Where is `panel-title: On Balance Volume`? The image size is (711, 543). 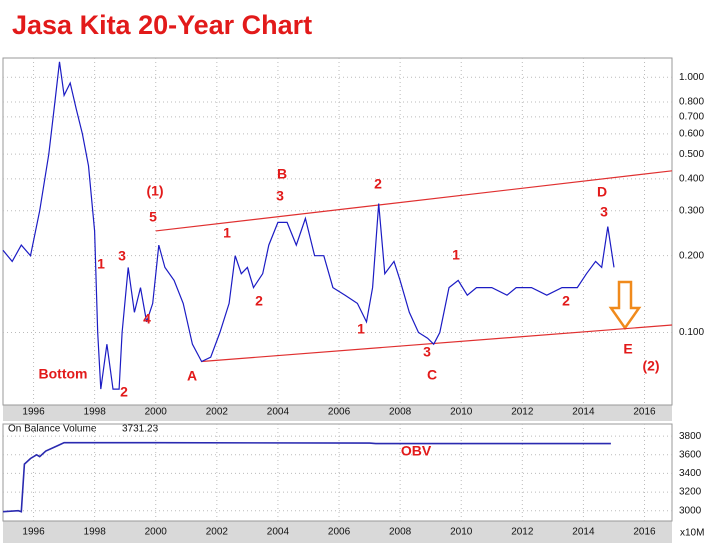 panel-title: On Balance Volume is located at coordinates (52, 429).